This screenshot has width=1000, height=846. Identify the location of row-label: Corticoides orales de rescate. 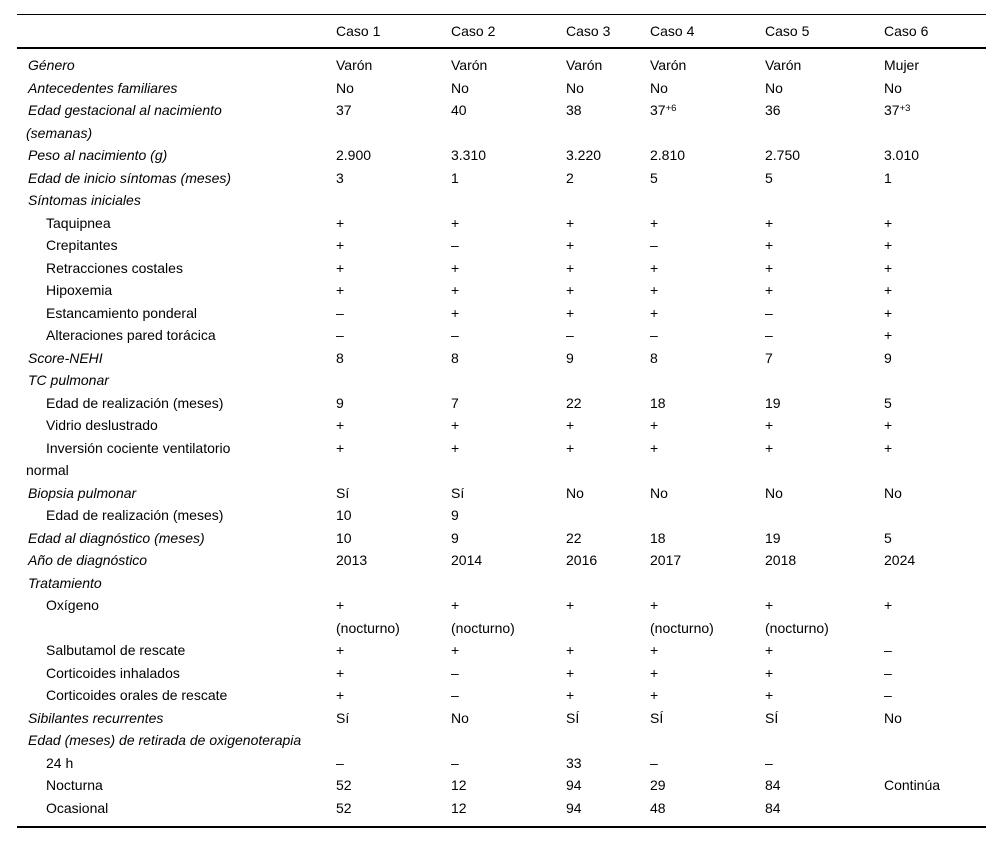
(176, 695).